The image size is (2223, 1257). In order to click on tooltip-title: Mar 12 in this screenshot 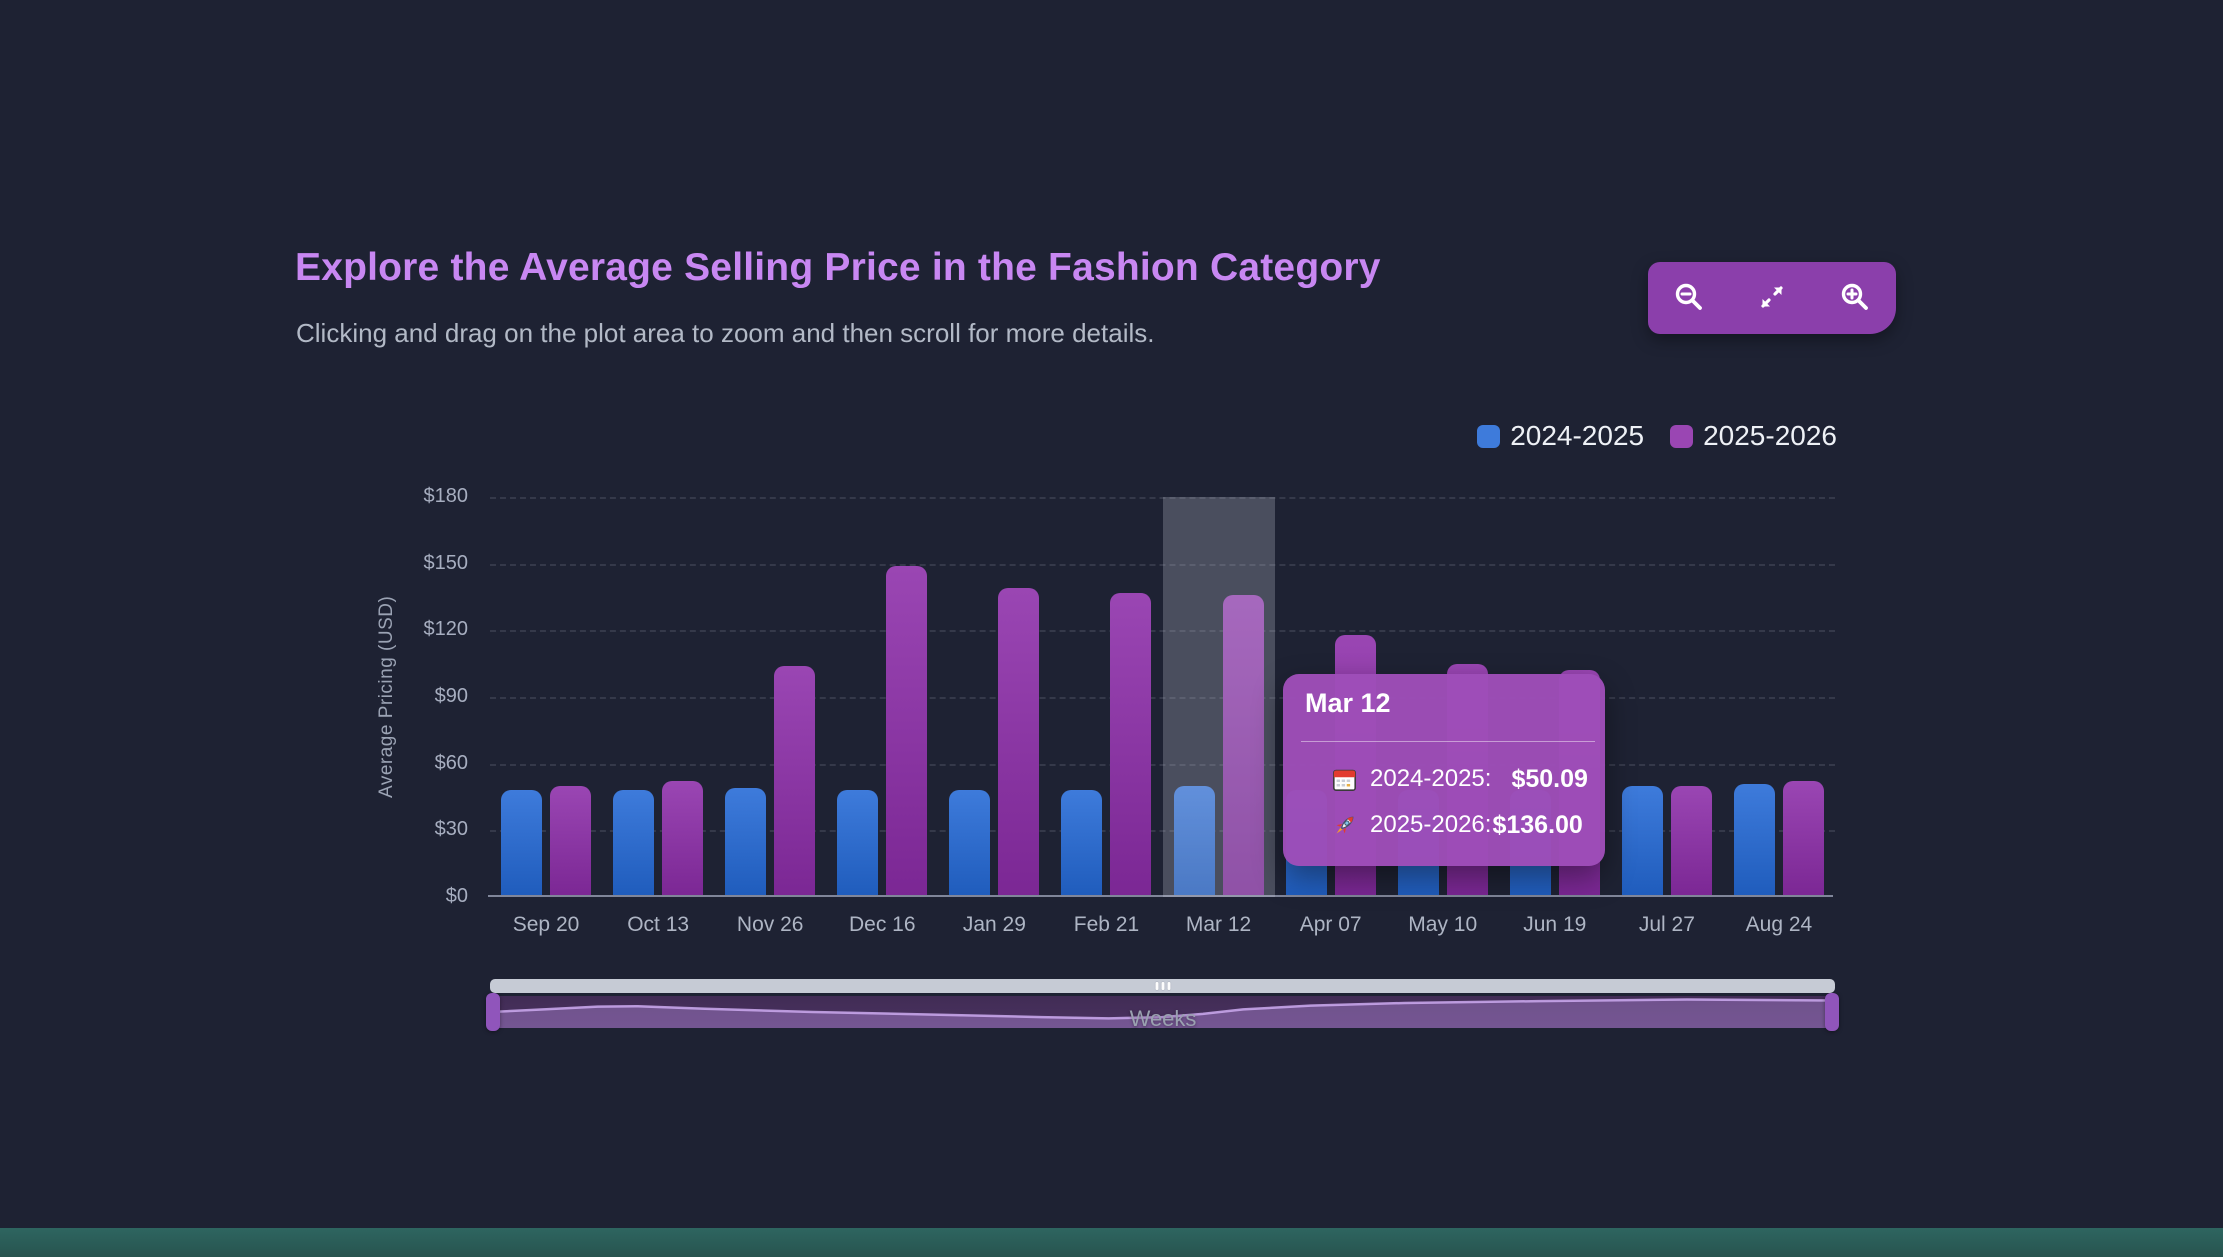, I will do `click(1348, 703)`.